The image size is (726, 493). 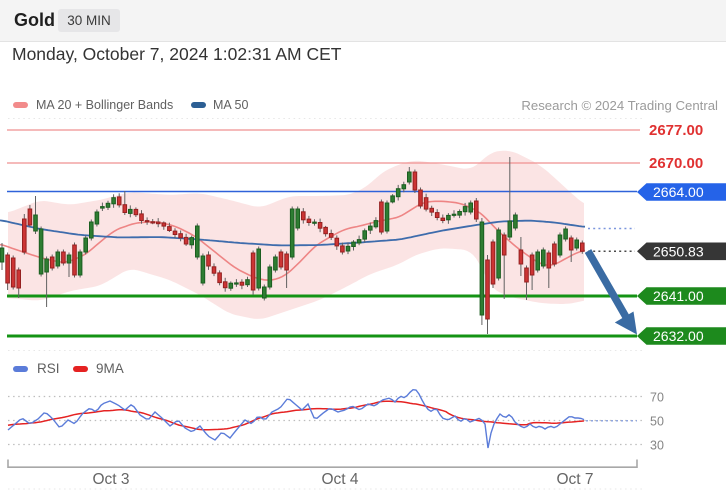 What do you see at coordinates (676, 130) in the screenshot?
I see `svg-text: 2677.00` at bounding box center [676, 130].